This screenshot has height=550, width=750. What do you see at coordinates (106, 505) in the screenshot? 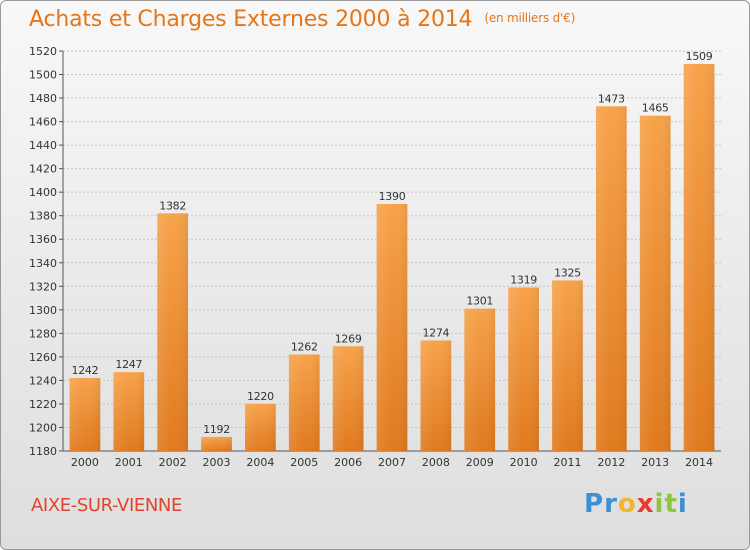
I see `city-name: AIXE-SUR-VIENNE` at bounding box center [106, 505].